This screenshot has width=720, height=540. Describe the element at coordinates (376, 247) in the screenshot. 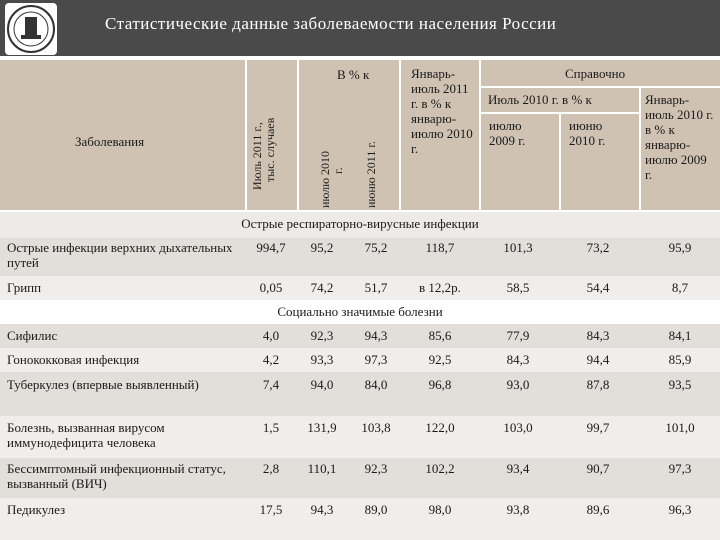

I see `table-cell: 75,2` at that location.